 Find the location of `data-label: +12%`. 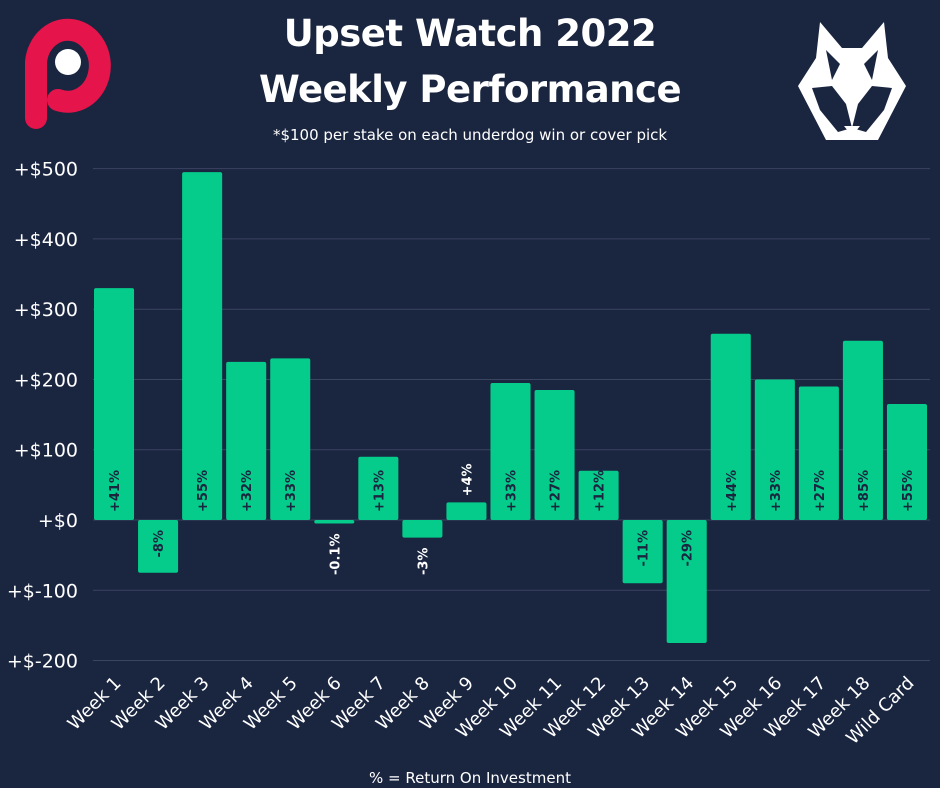

data-label: +12% is located at coordinates (600, 491).